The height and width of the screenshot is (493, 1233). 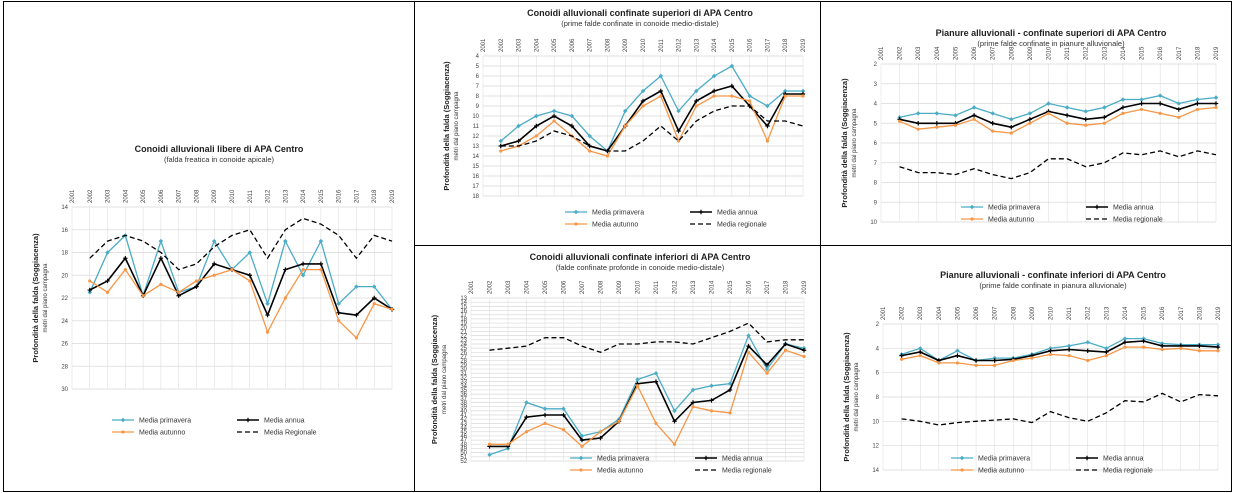 What do you see at coordinates (1052, 313) in the screenshot?
I see `x-tick-label: 2010` at bounding box center [1052, 313].